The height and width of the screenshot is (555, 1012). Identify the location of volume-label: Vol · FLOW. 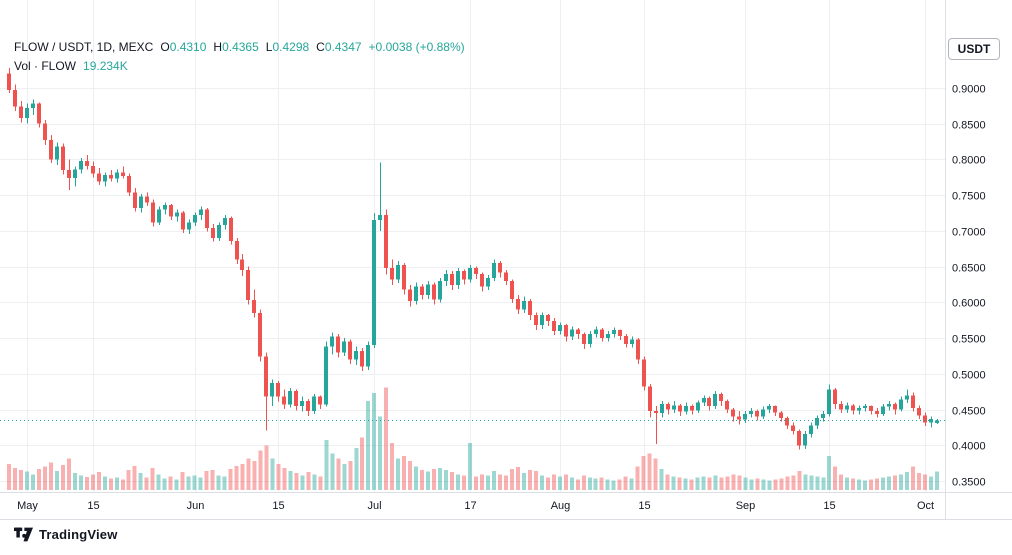
(45, 66).